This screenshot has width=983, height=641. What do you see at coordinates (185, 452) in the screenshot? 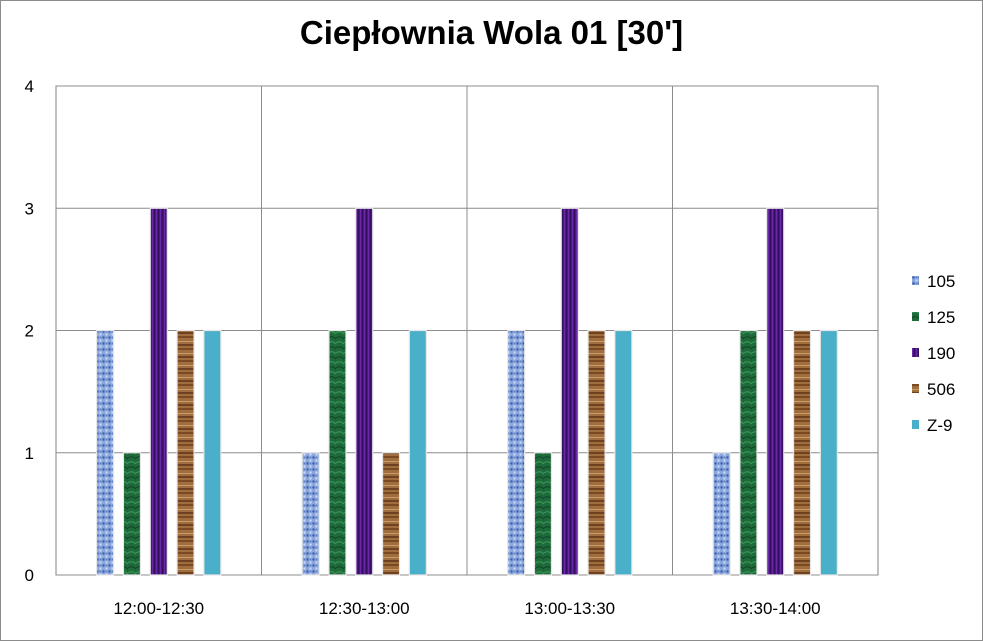
I see `bar-506-12:00-12:30` at bounding box center [185, 452].